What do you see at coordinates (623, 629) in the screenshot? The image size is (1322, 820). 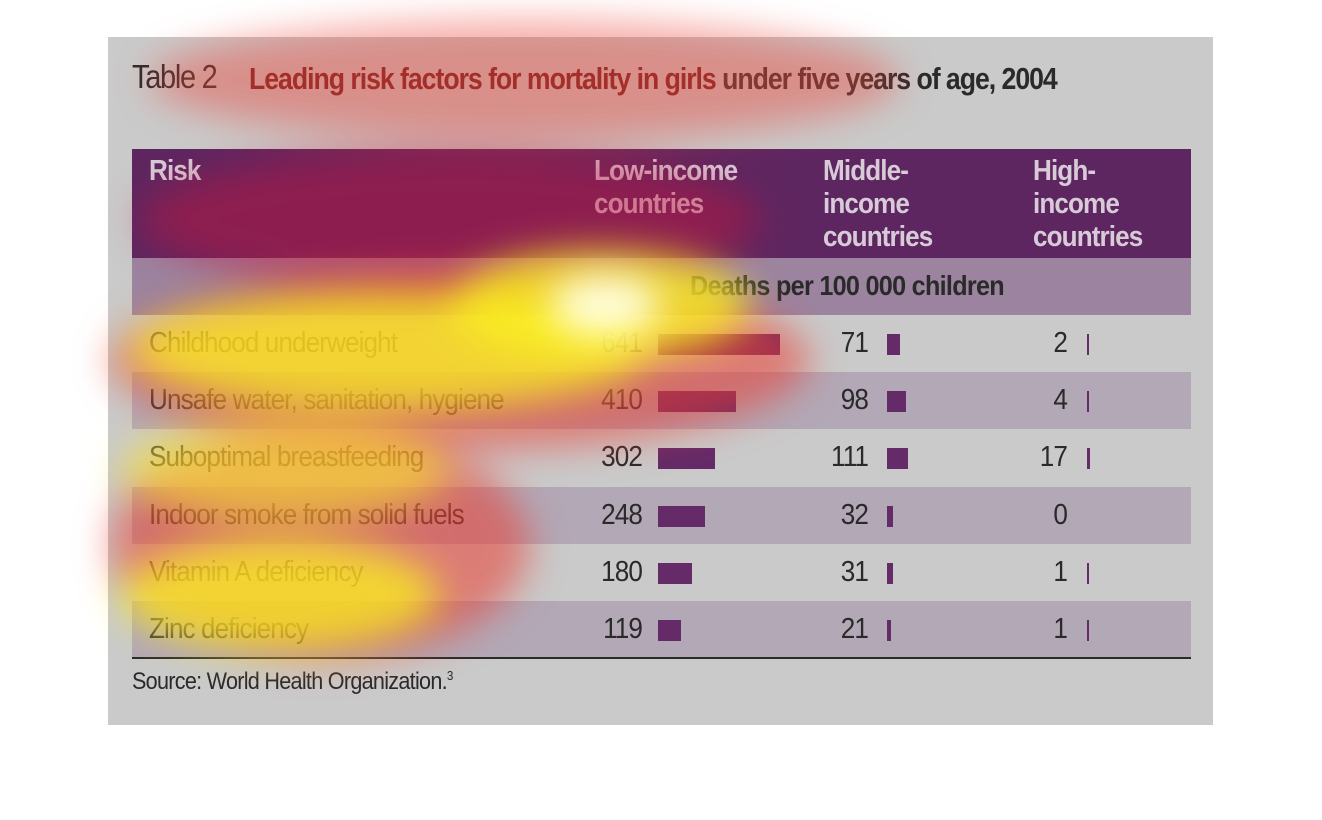 I see `low-income-value: 119` at bounding box center [623, 629].